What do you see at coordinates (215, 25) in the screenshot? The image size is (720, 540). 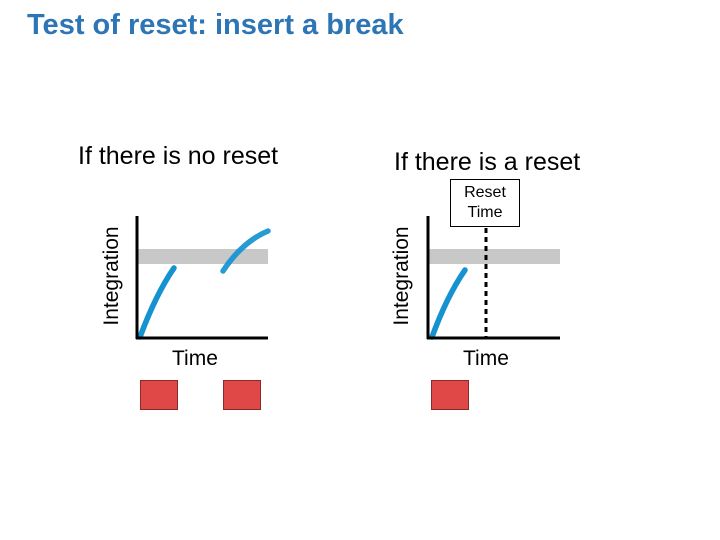 I see `slide-title: Test of reset: insert a break` at bounding box center [215, 25].